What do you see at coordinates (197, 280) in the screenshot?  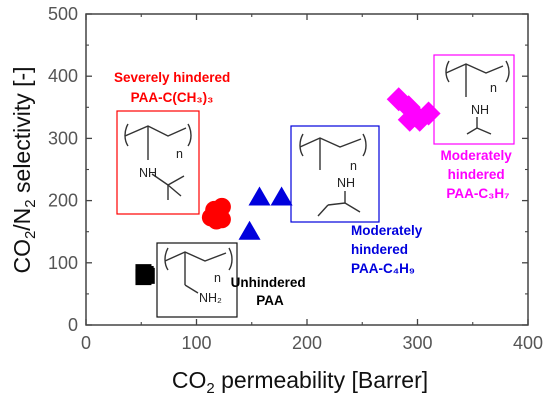 I see `structure-unhindered: n NH₂` at bounding box center [197, 280].